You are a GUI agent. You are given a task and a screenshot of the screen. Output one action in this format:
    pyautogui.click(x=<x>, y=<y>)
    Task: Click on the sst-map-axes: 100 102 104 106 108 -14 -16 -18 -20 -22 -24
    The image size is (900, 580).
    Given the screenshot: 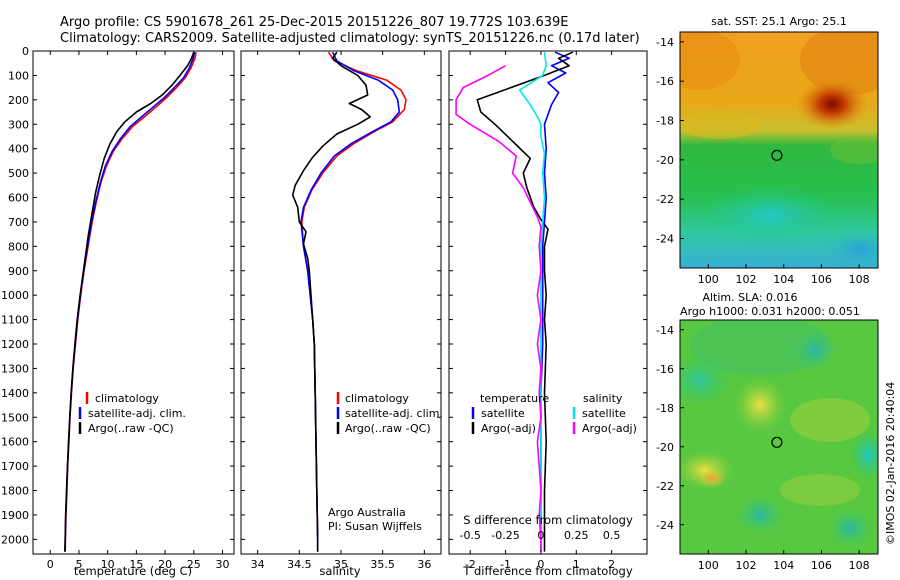 What is the action you would take?
    pyautogui.click(x=763, y=161)
    